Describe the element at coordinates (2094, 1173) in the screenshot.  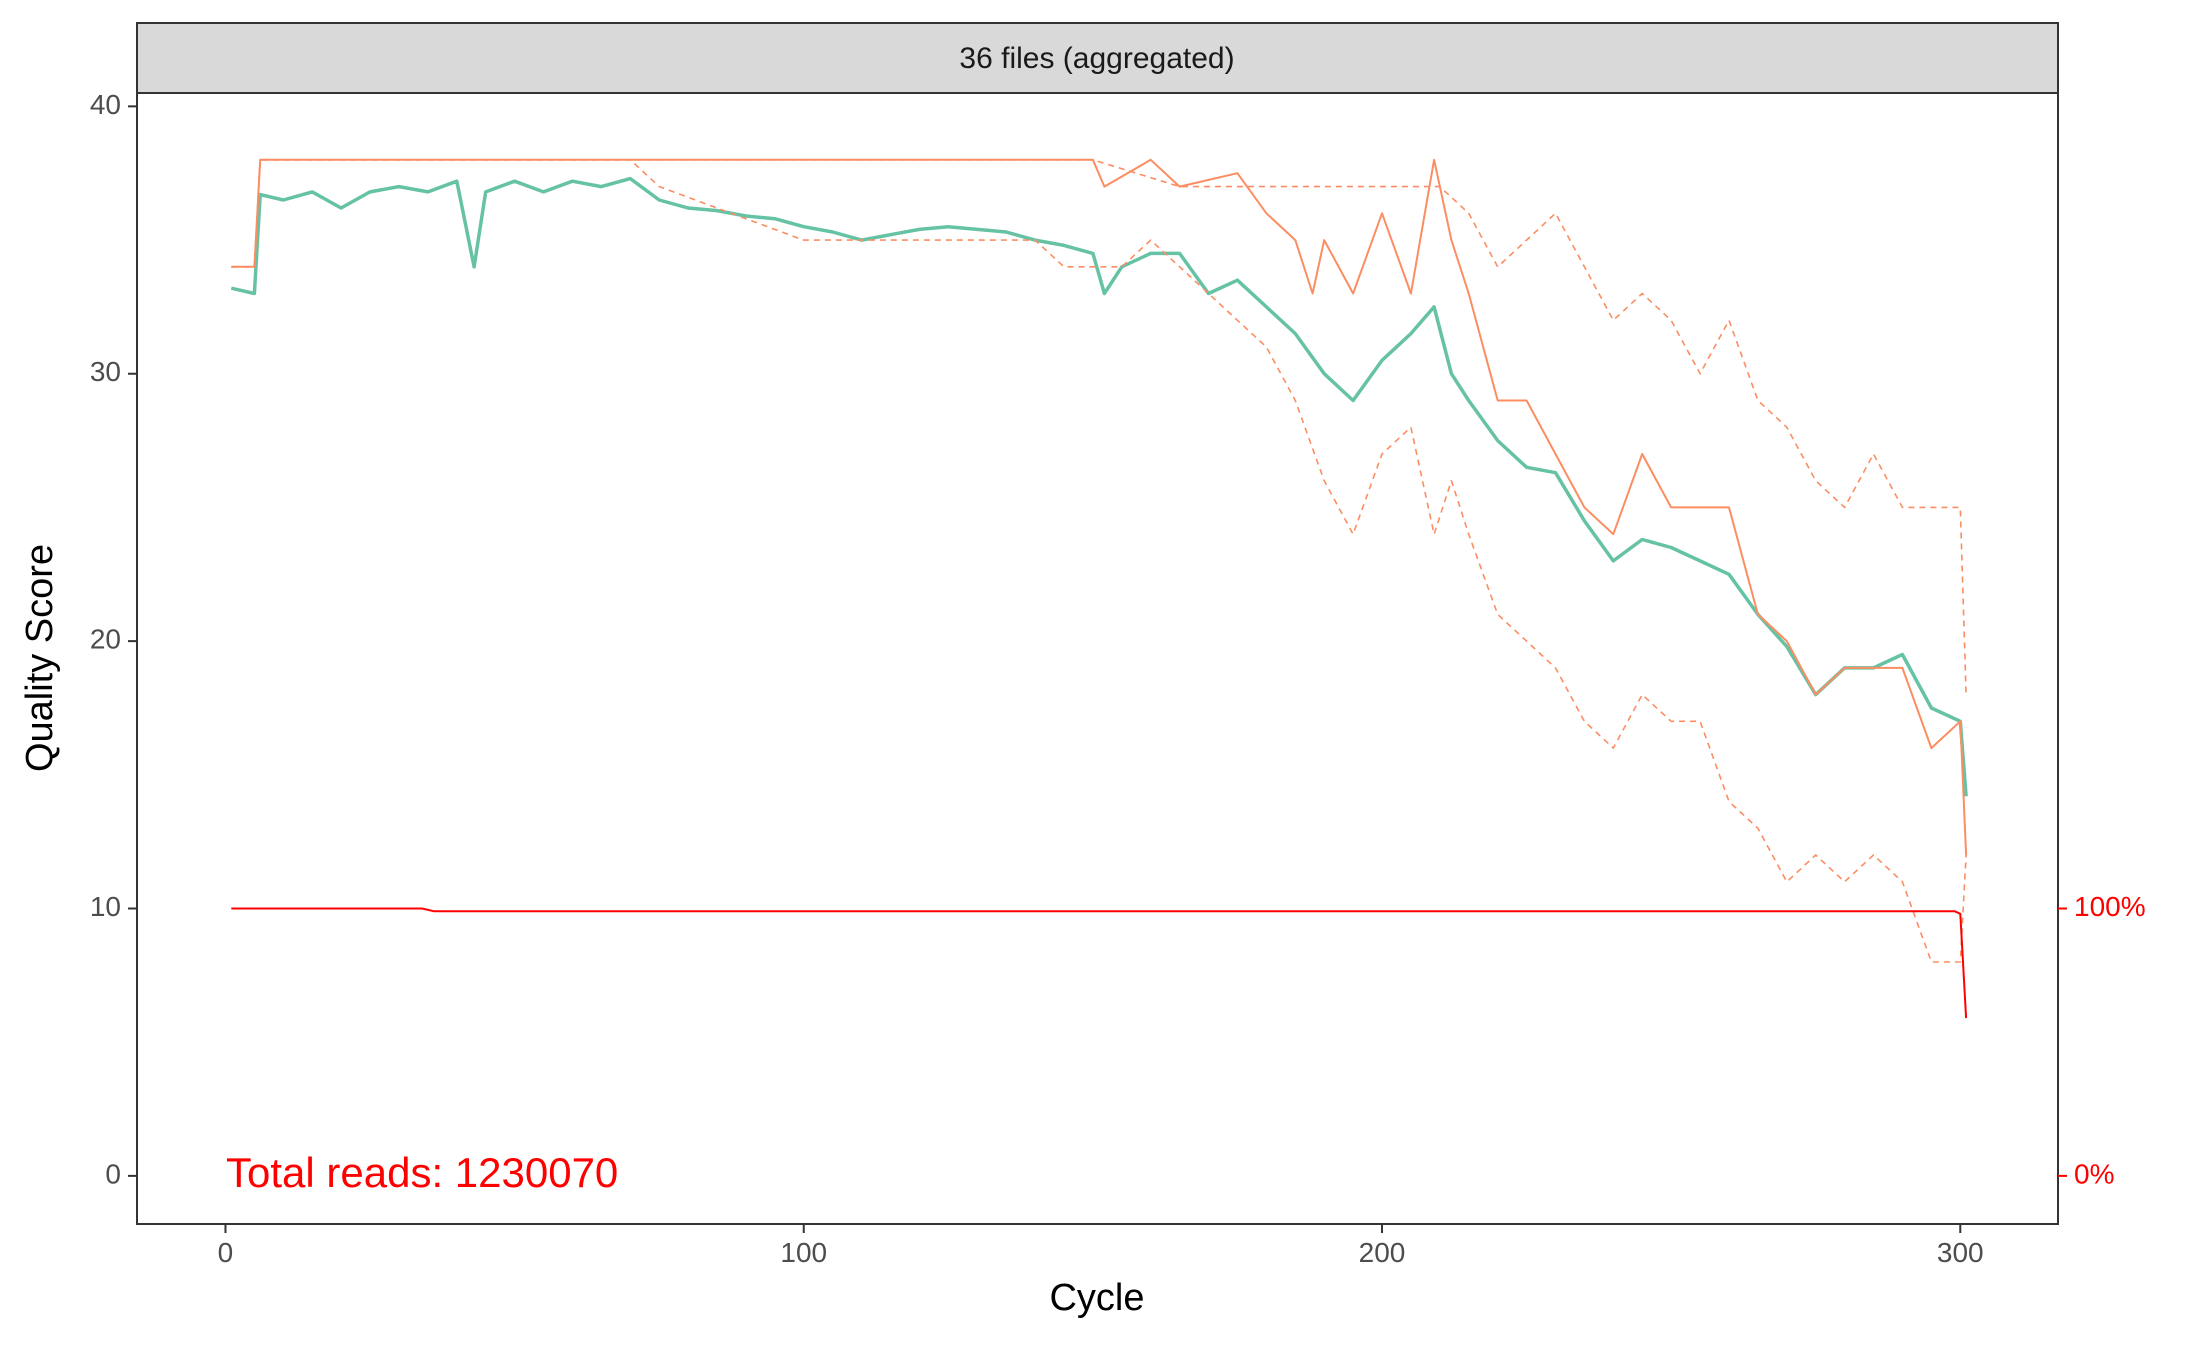
I see `y2-tick-label: 0%` at that location.